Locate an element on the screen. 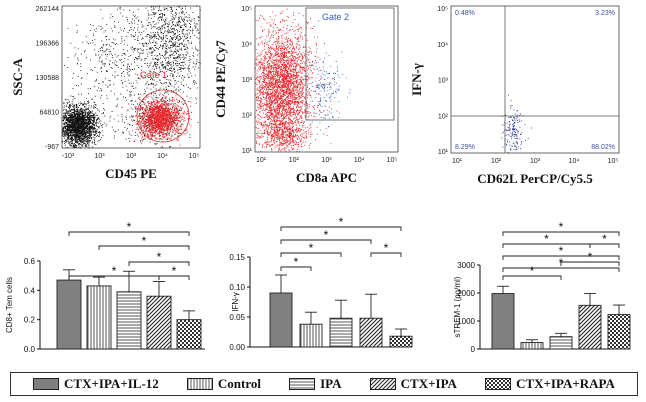 Image resolution: width=646 pixels, height=402 pixels. quadrant-percent: 88.02% is located at coordinates (603, 147).